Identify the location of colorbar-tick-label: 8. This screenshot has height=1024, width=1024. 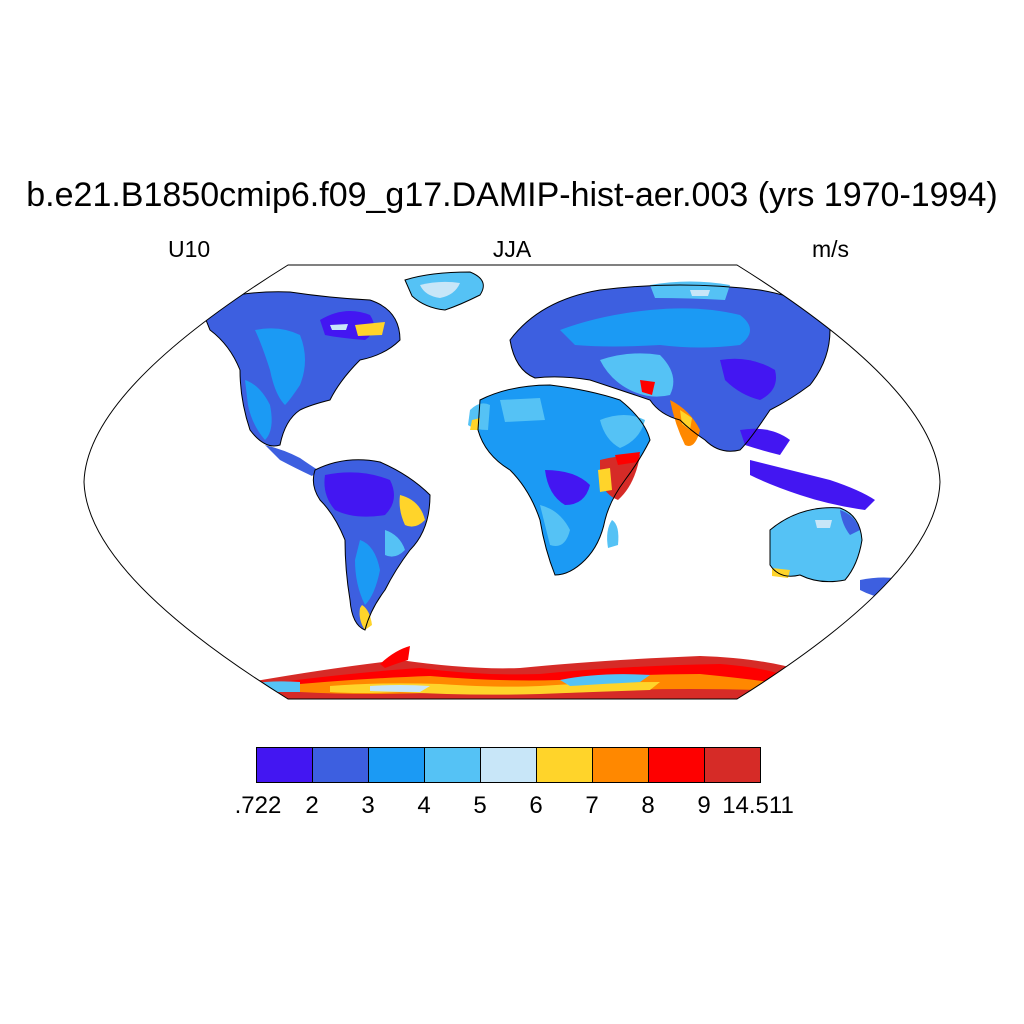
(648, 805).